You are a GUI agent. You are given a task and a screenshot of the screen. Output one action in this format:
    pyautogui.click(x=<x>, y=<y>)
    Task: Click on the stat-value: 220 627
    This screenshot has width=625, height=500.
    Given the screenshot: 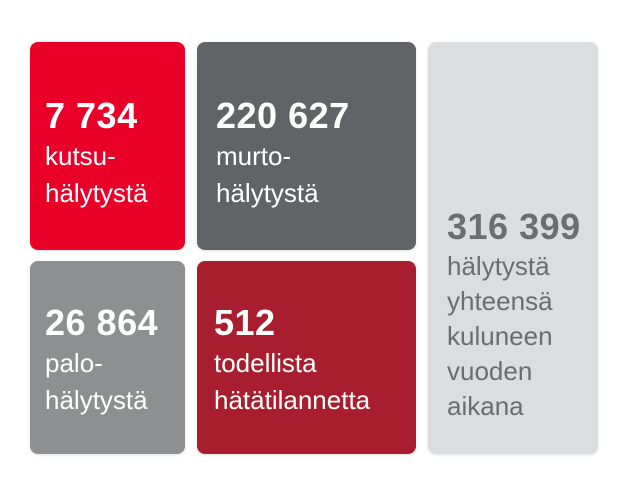 What is the action you would take?
    pyautogui.click(x=283, y=115)
    